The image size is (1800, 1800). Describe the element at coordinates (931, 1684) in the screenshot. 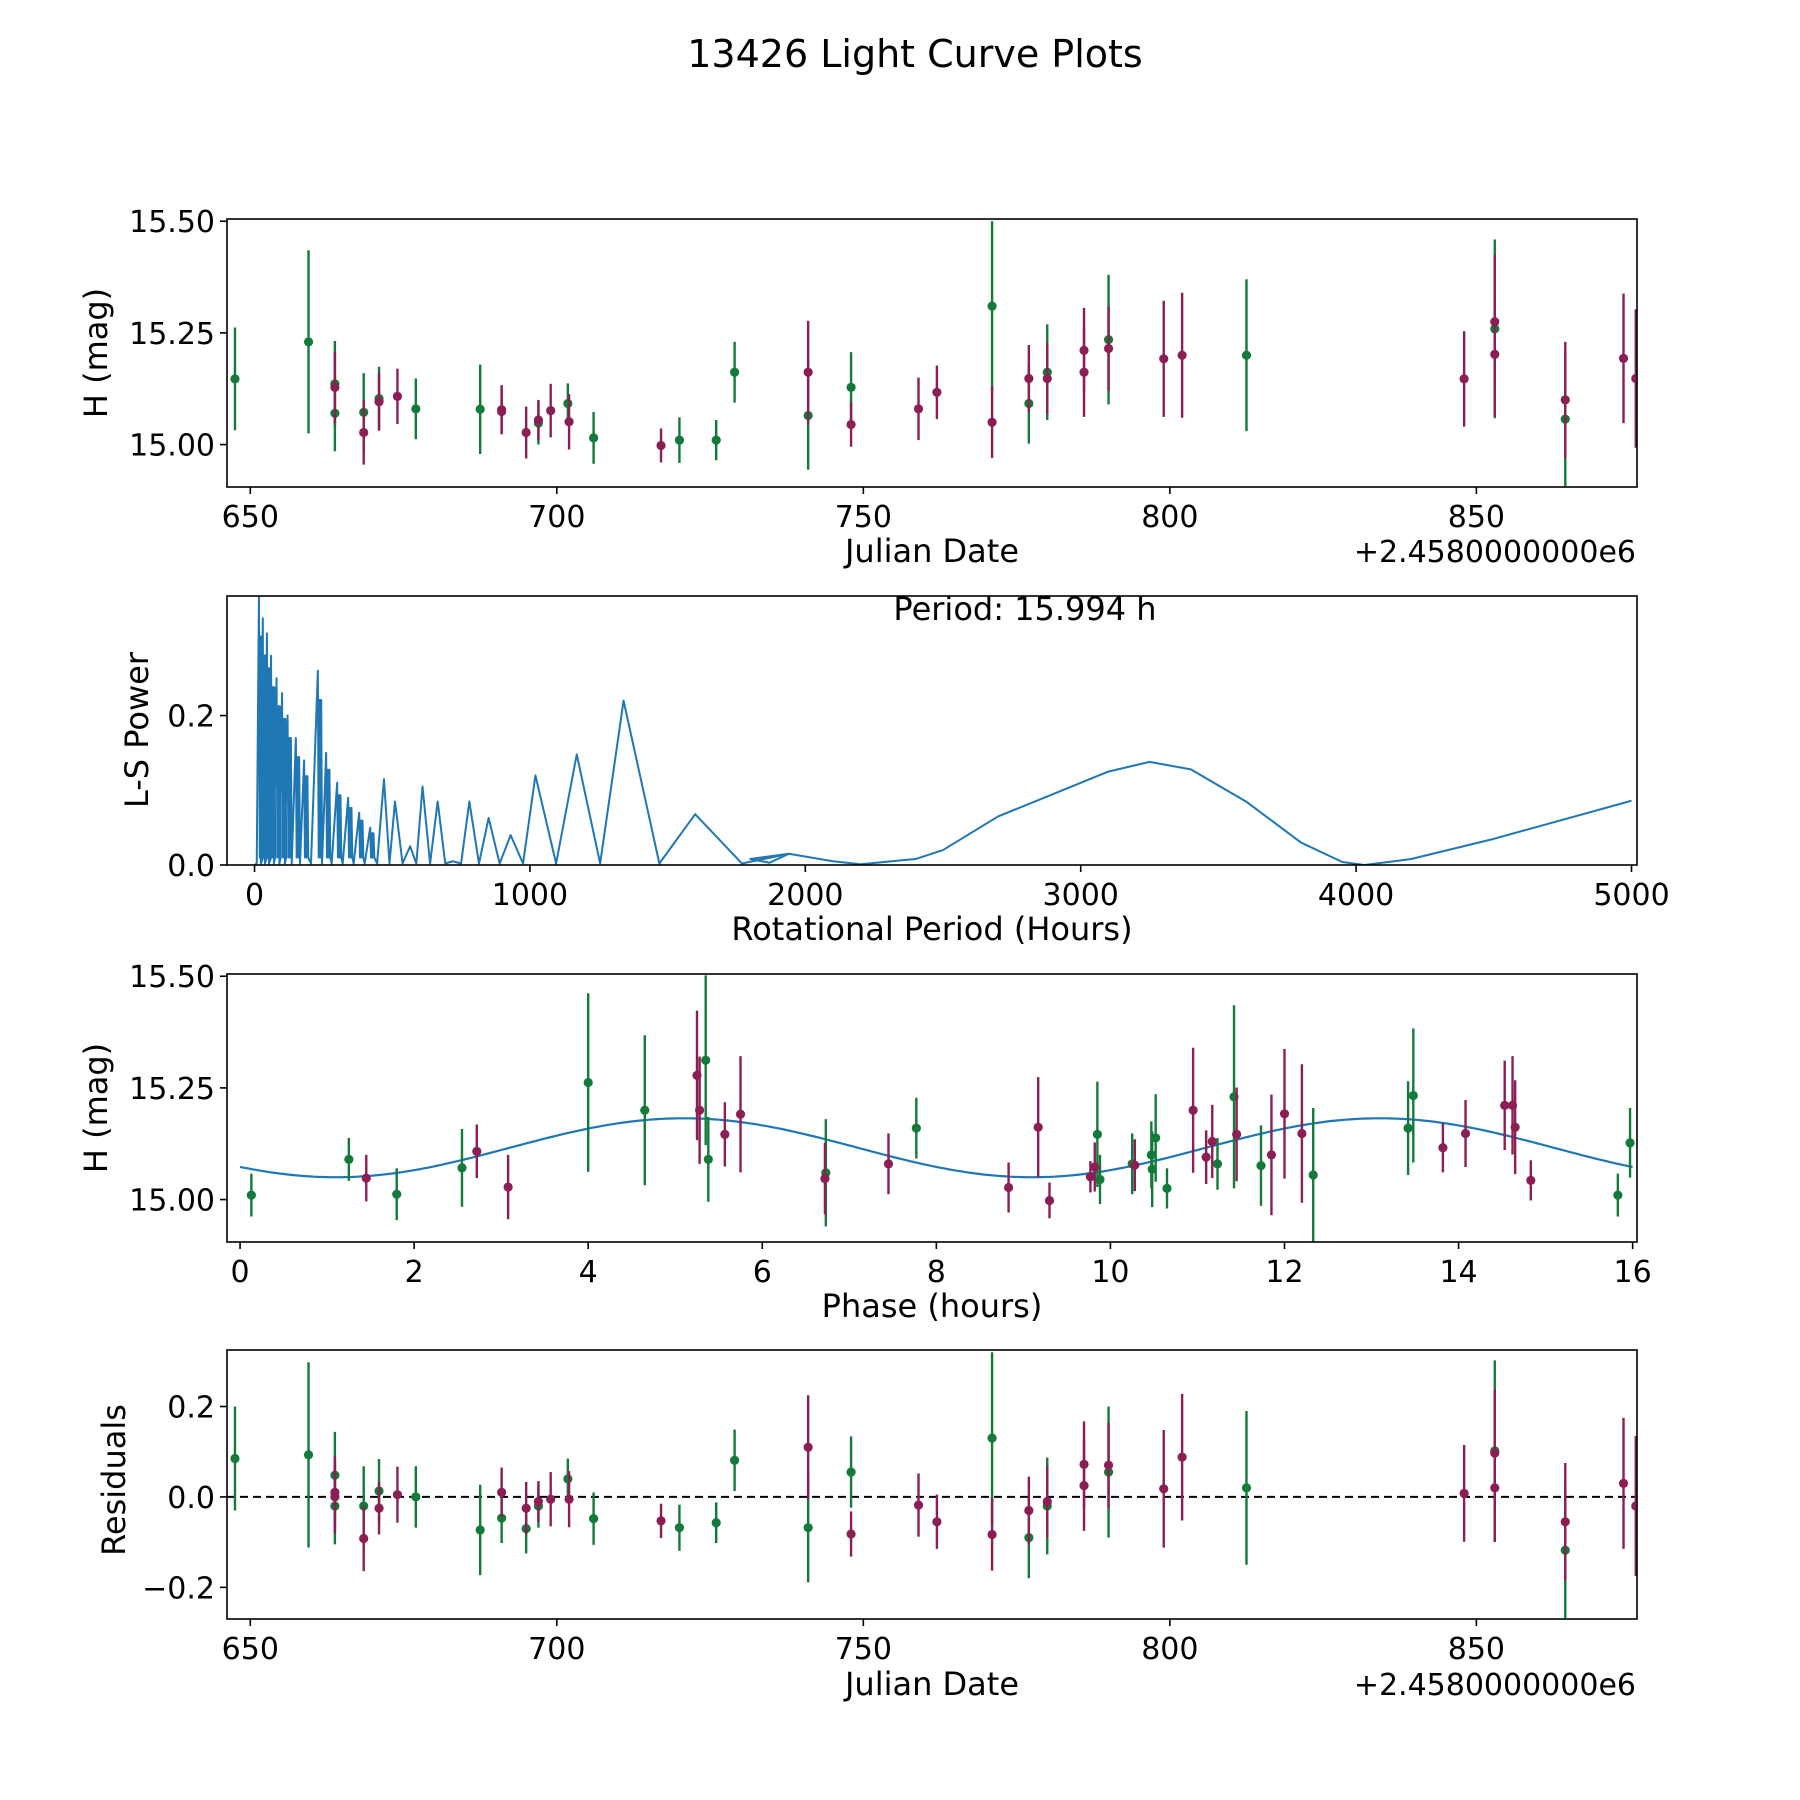

I see `residuals-xlabel: Julian Date` at that location.